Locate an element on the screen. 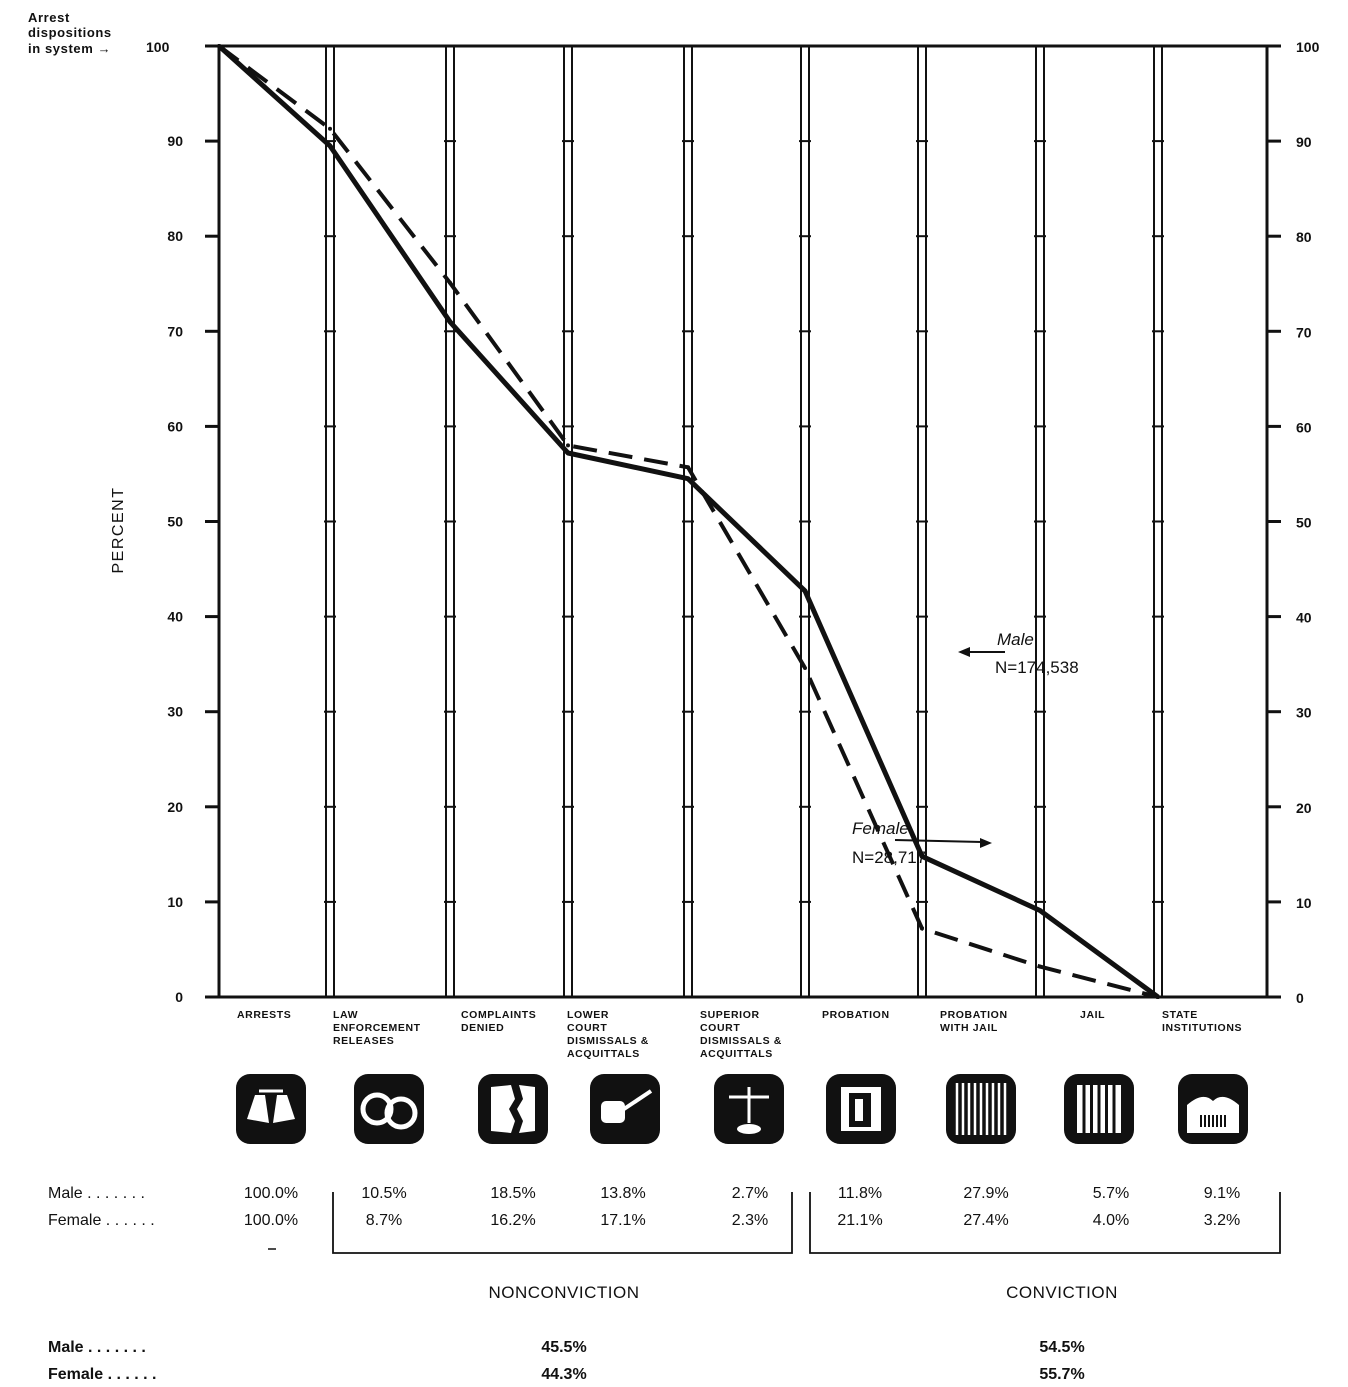  category-label: RELEASES is located at coordinates (363, 1041).